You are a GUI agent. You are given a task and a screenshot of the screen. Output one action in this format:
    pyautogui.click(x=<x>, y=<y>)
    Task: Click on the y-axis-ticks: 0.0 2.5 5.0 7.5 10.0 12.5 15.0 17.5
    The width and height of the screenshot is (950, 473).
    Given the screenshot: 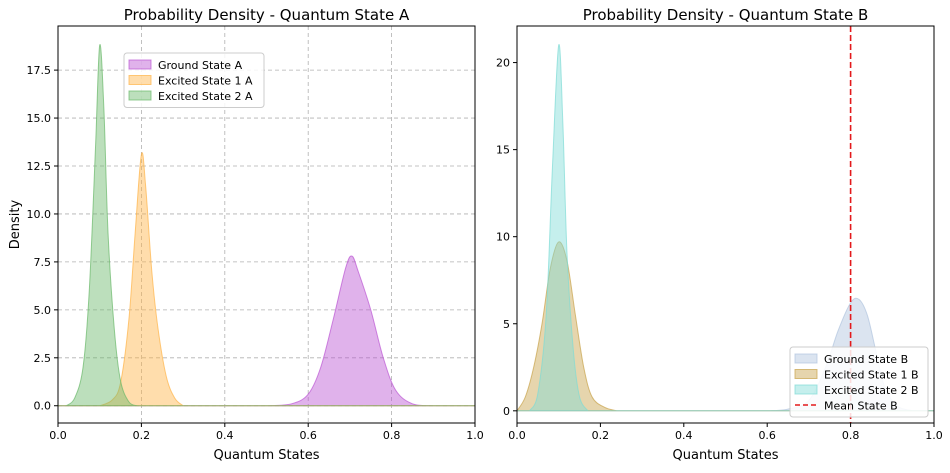 What is the action you would take?
    pyautogui.click(x=42, y=238)
    